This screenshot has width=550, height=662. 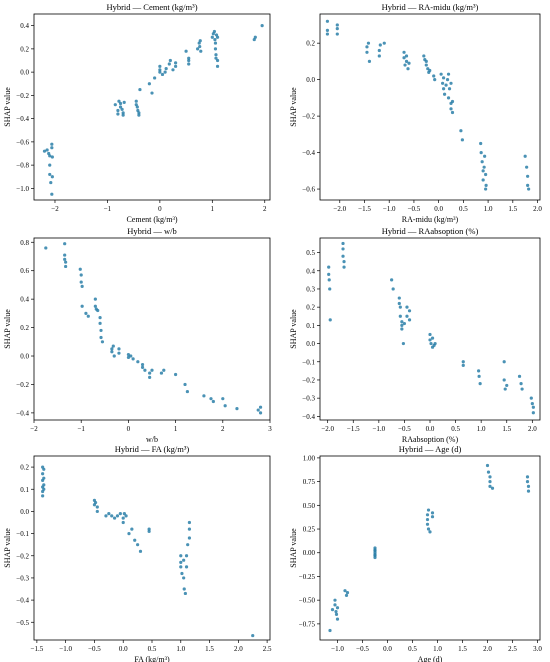 I want to click on y-tick-label: 0.8, so click(x=24, y=243).